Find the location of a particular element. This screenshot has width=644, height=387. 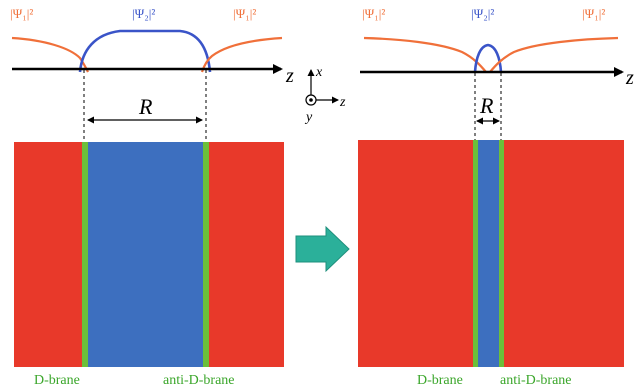

axes-x-label: x is located at coordinates (319, 72).